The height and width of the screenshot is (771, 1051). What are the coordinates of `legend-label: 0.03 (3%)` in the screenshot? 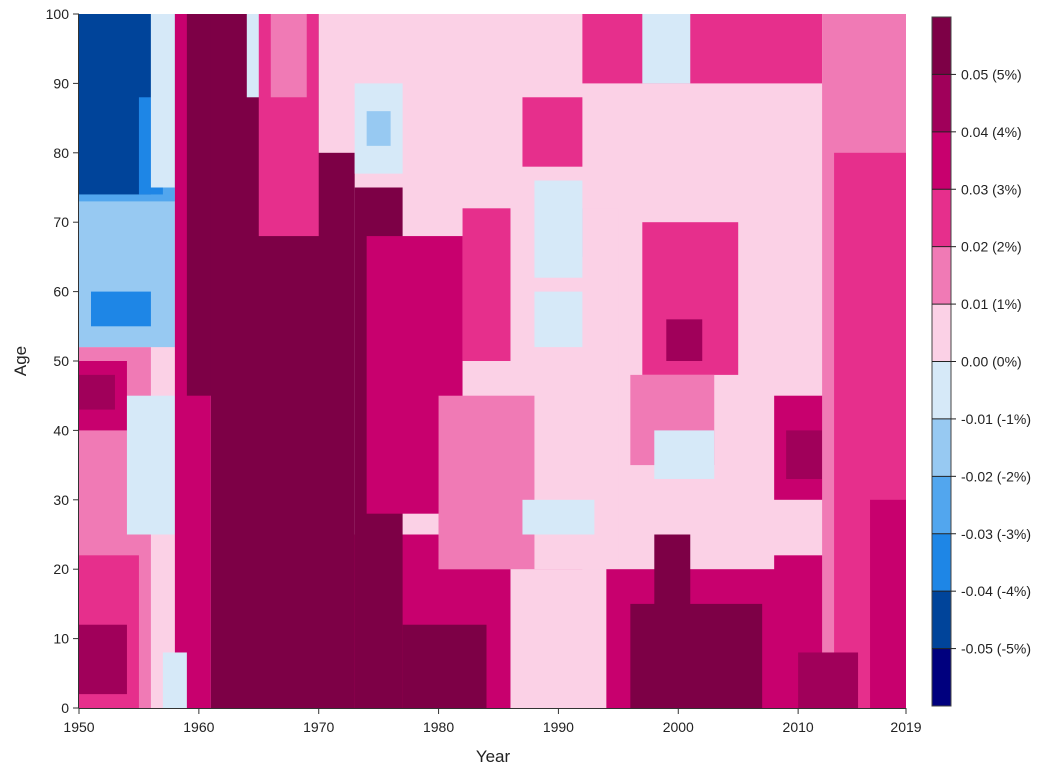 It's located at (991, 189).